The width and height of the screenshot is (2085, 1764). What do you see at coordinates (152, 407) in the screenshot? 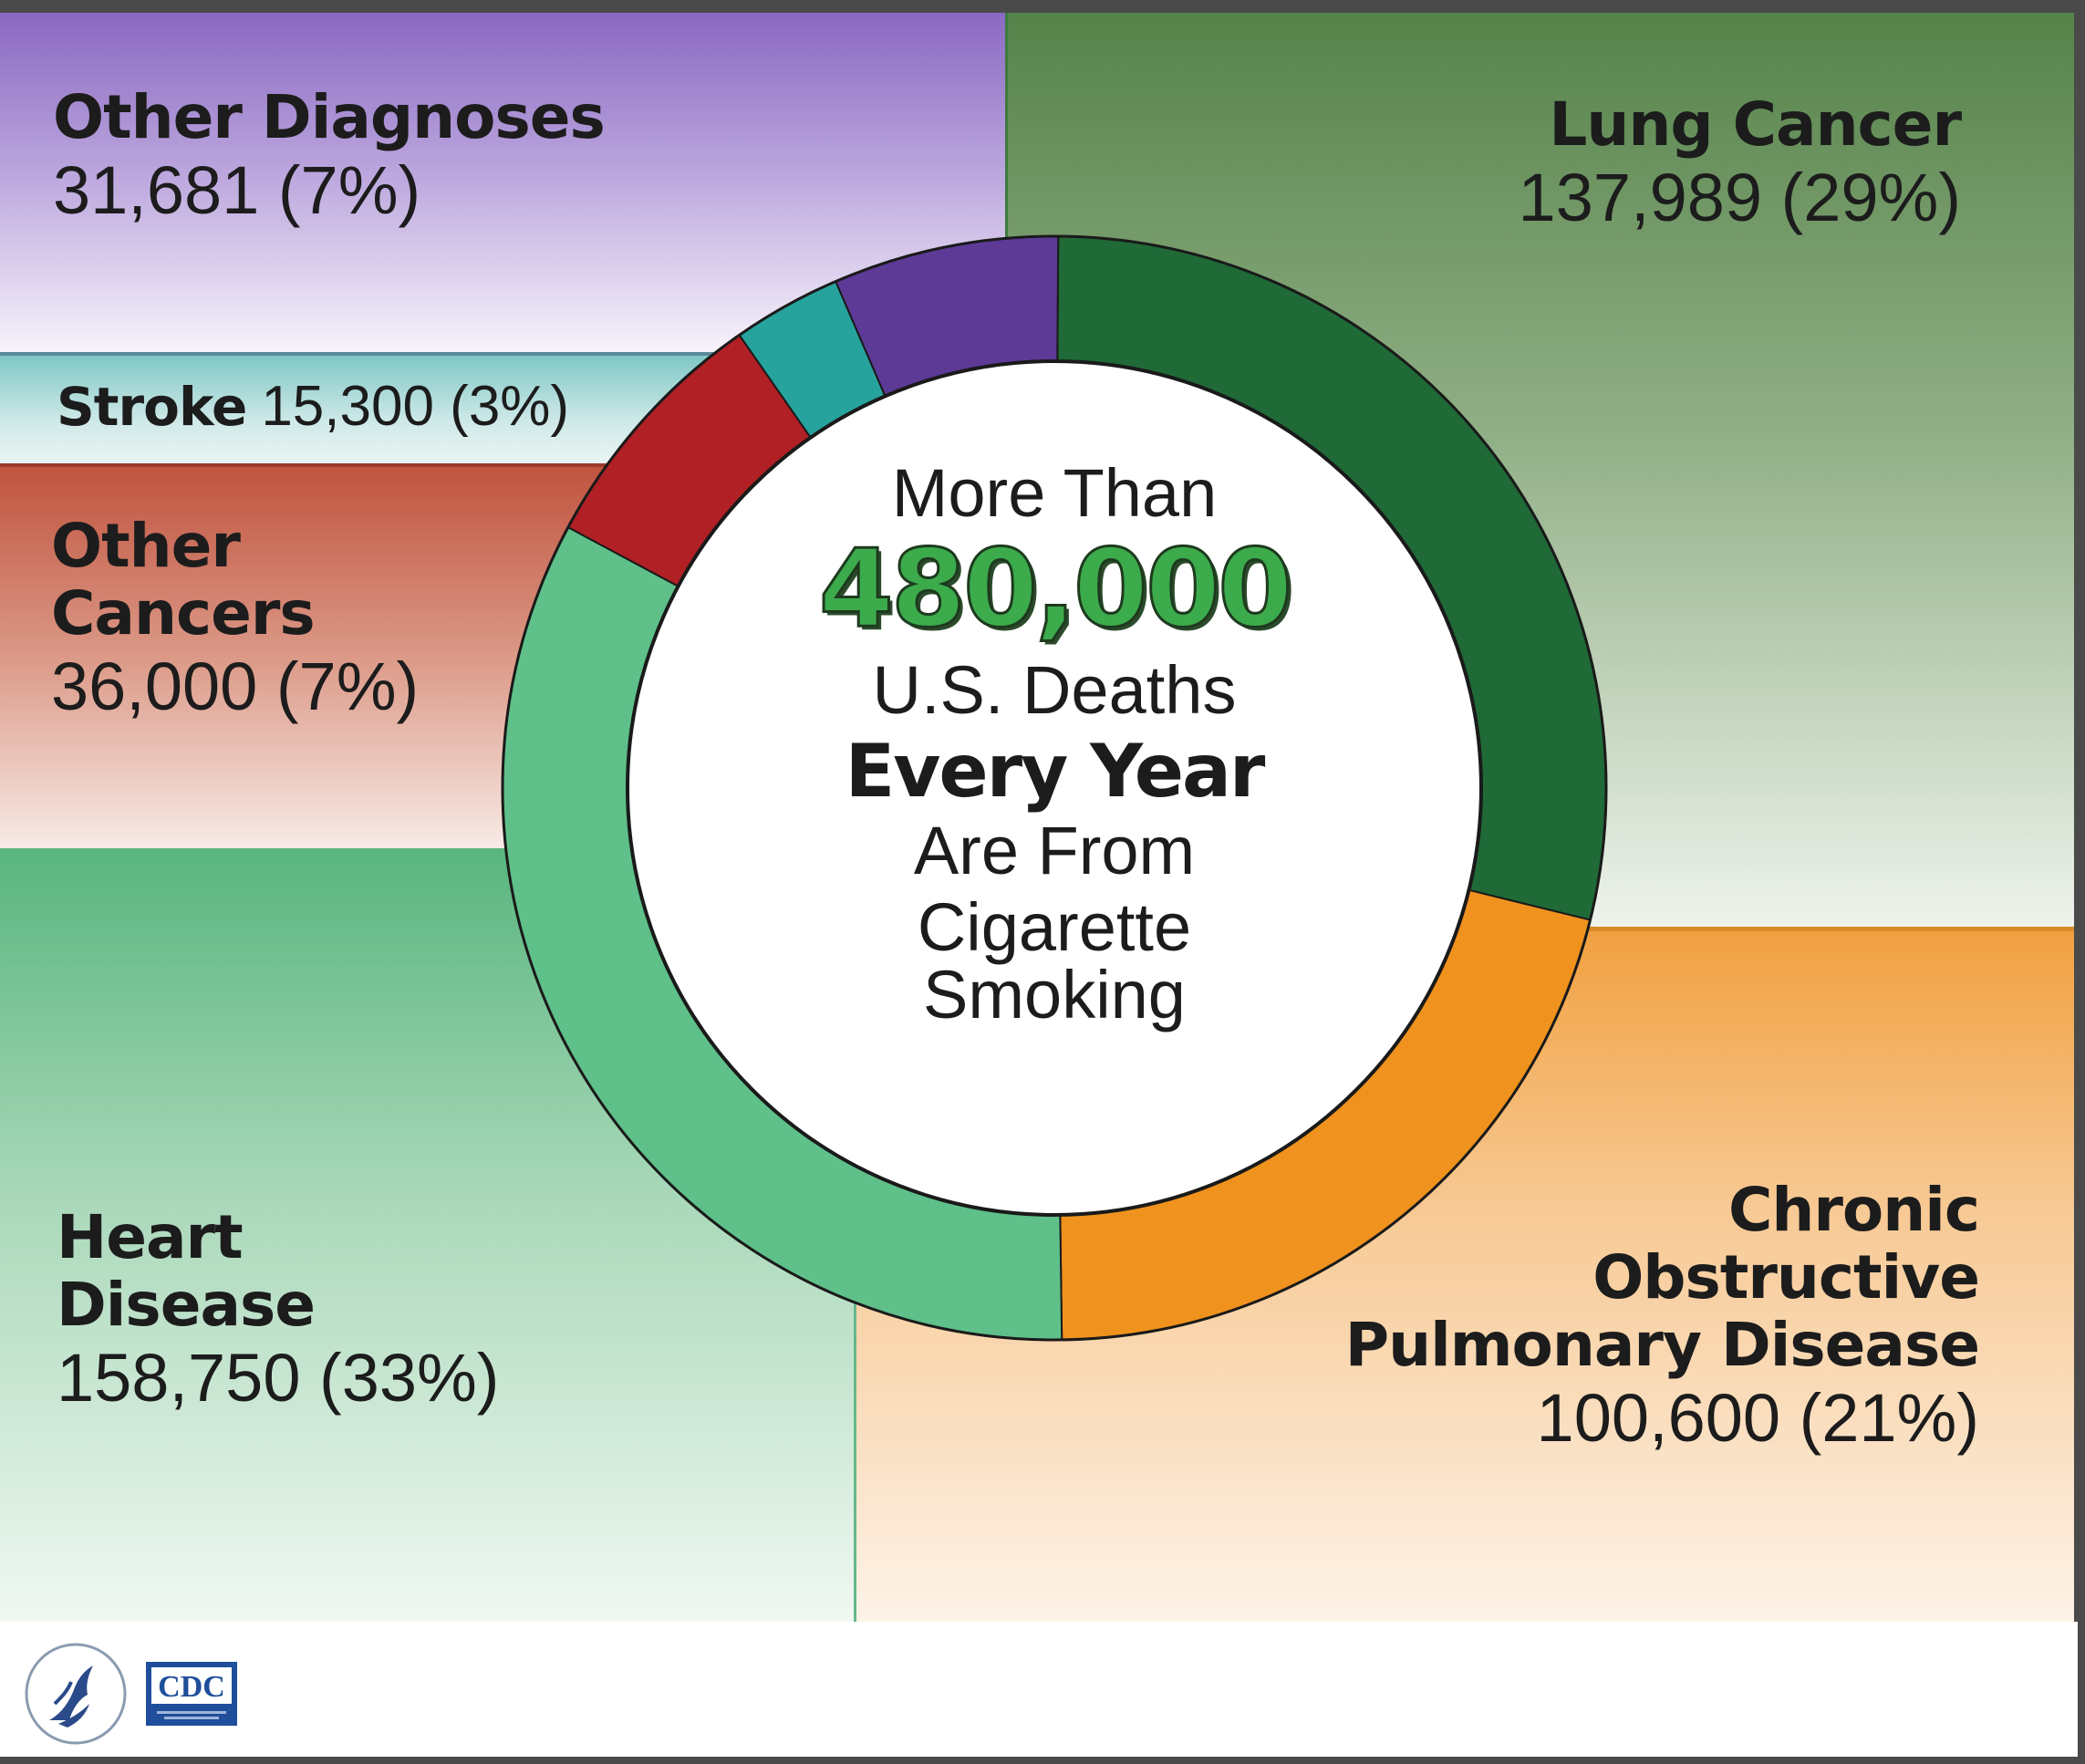
I see `slice-name: Stroke` at bounding box center [152, 407].